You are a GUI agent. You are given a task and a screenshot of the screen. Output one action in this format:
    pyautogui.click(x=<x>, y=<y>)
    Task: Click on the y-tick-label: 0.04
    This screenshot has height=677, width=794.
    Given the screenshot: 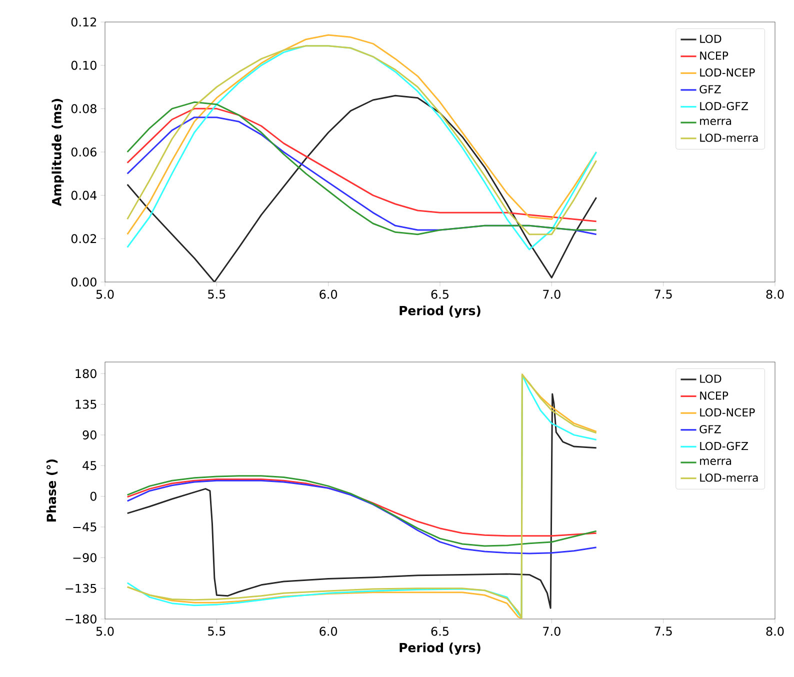 What is the action you would take?
    pyautogui.click(x=84, y=195)
    